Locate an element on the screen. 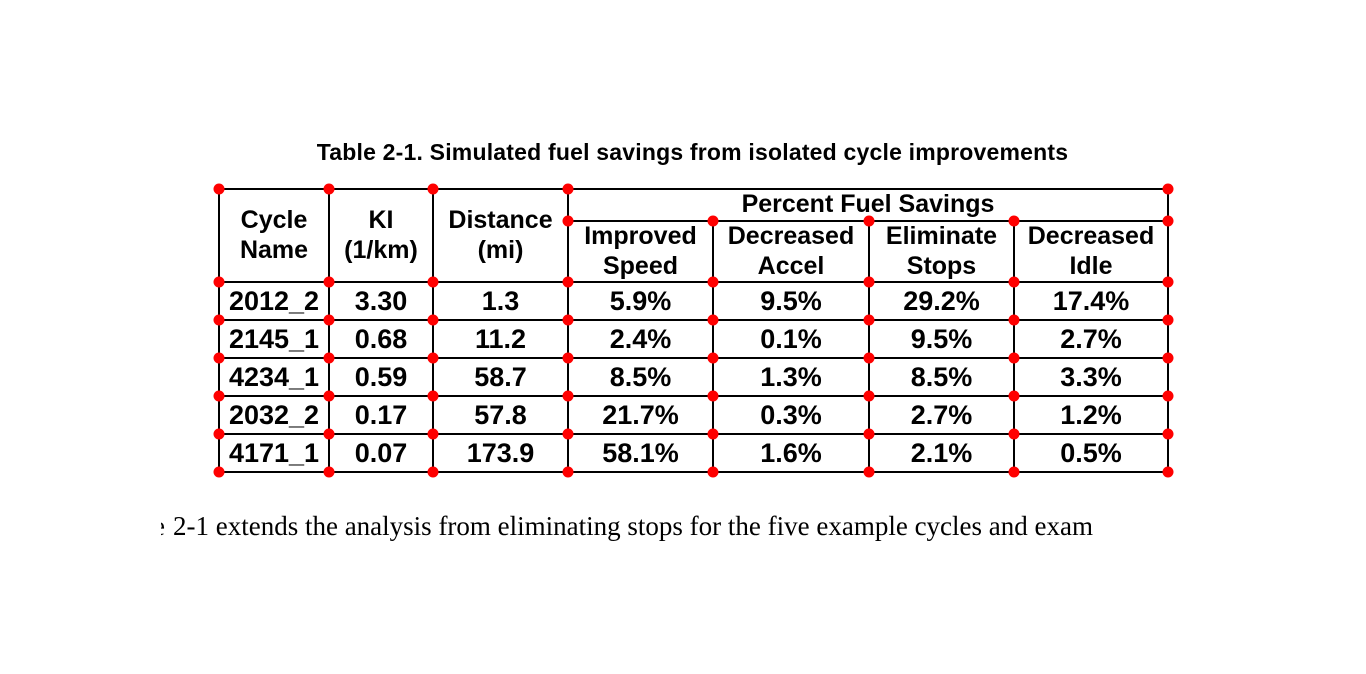 The height and width of the screenshot is (674, 1366). col-header-cycle-name: Cycle Name is located at coordinates (274, 235).